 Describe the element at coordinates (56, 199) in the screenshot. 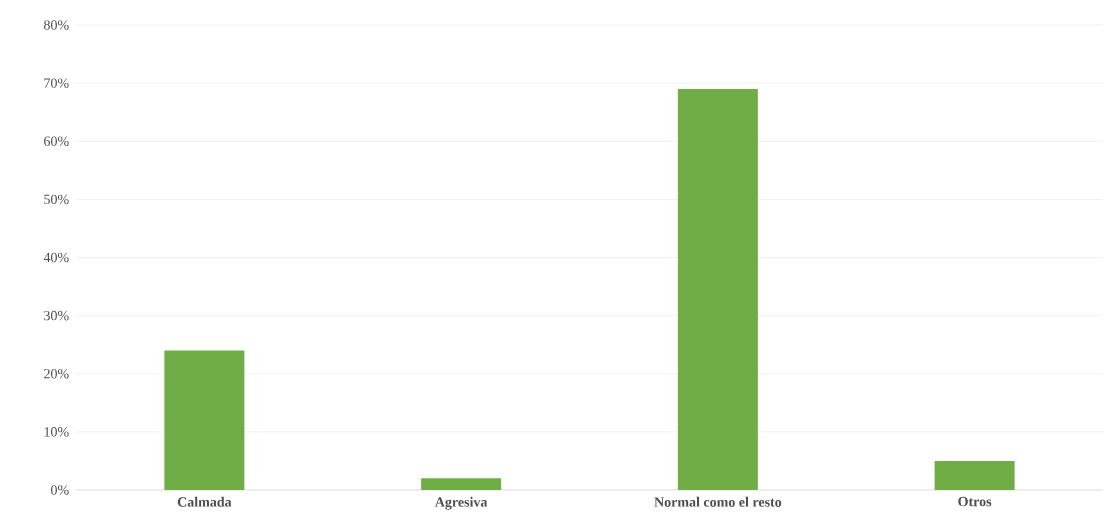

I see `y-tick-label: 50%` at that location.